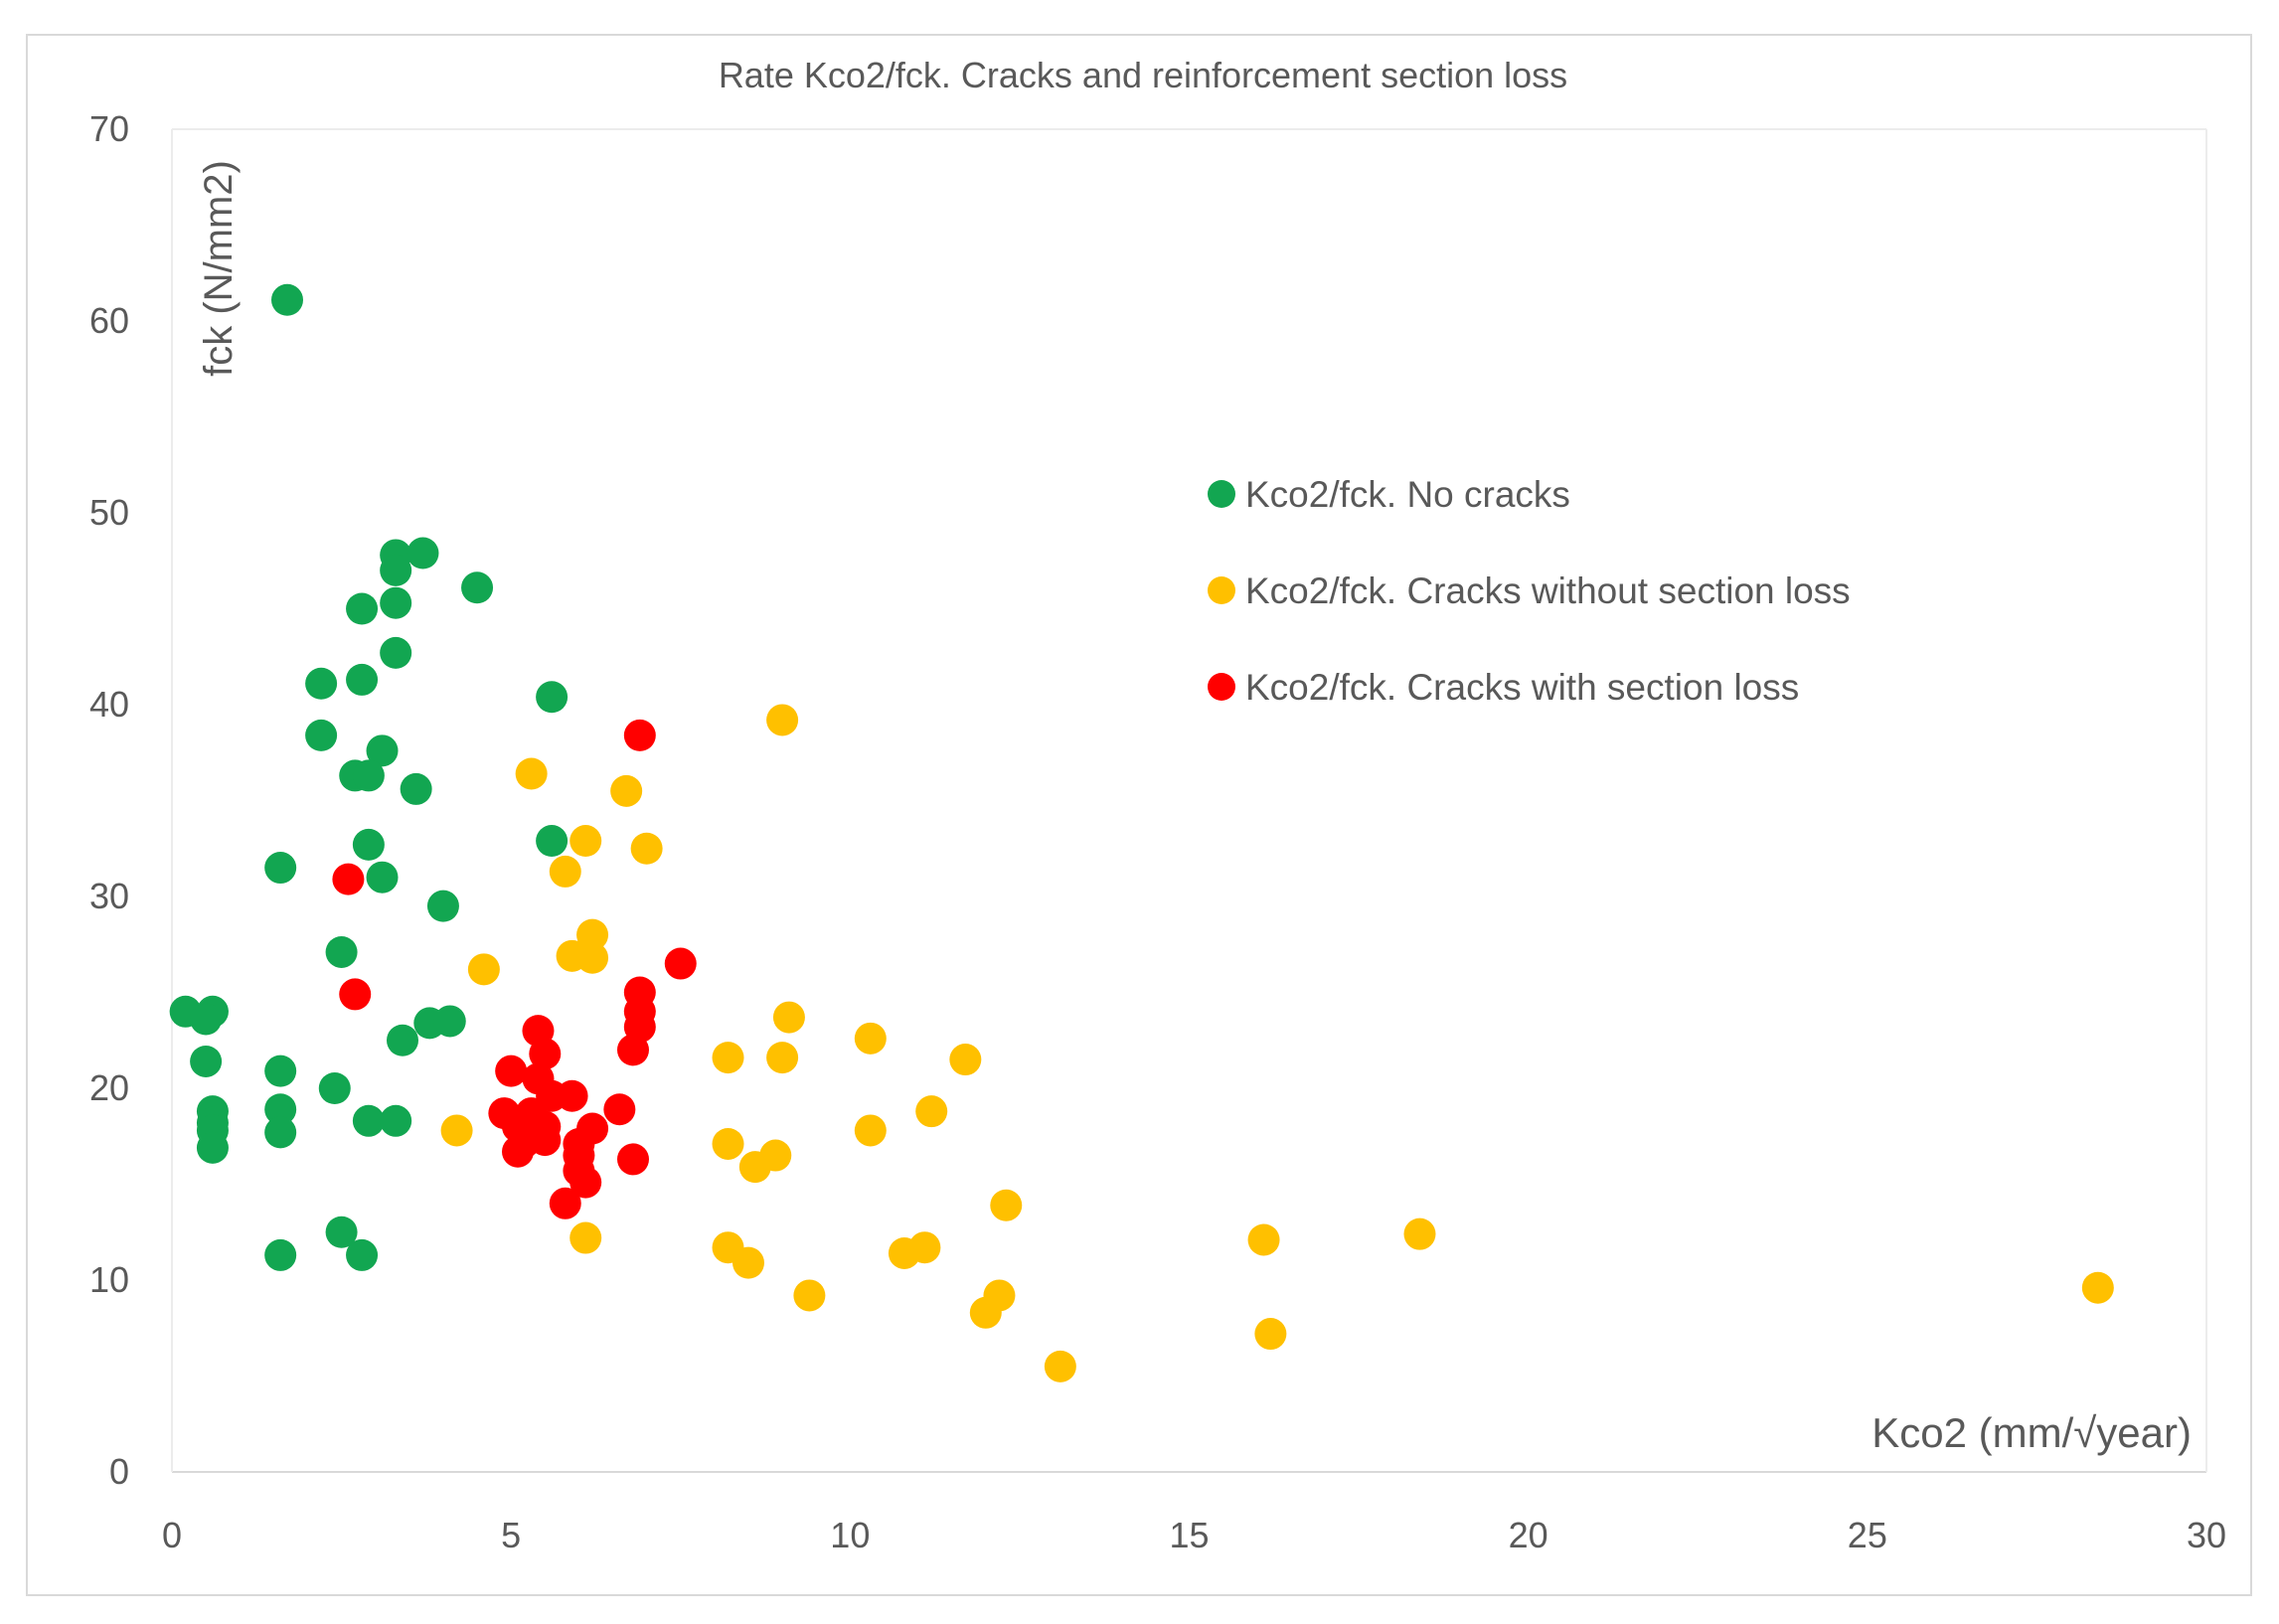 The width and height of the screenshot is (2279, 1624). Describe the element at coordinates (850, 1535) in the screenshot. I see `x-tick-label: 10` at that location.